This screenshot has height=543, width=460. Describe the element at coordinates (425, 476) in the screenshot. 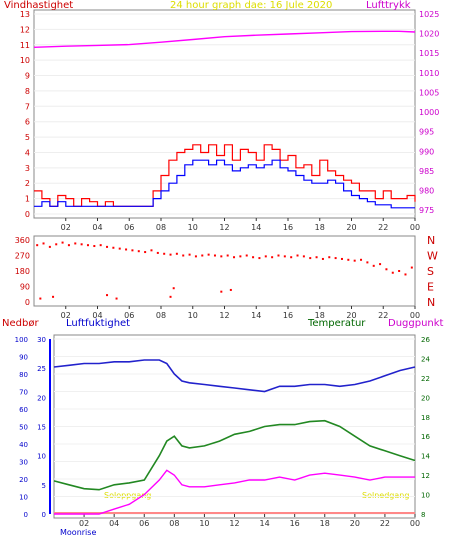

I see `temperature-tick-label: 12` at that location.